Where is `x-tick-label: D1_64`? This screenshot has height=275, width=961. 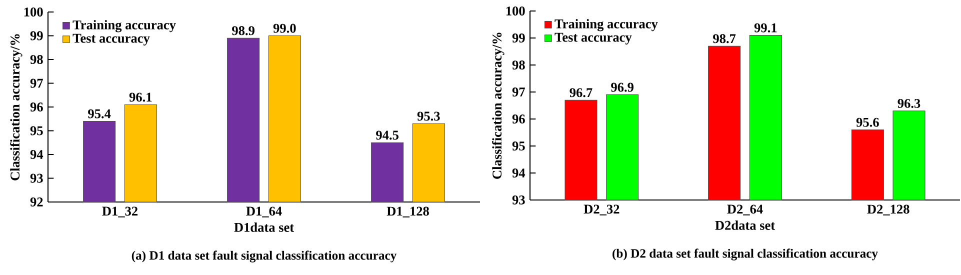
x-tick-label: D1_64 is located at coordinates (264, 212).